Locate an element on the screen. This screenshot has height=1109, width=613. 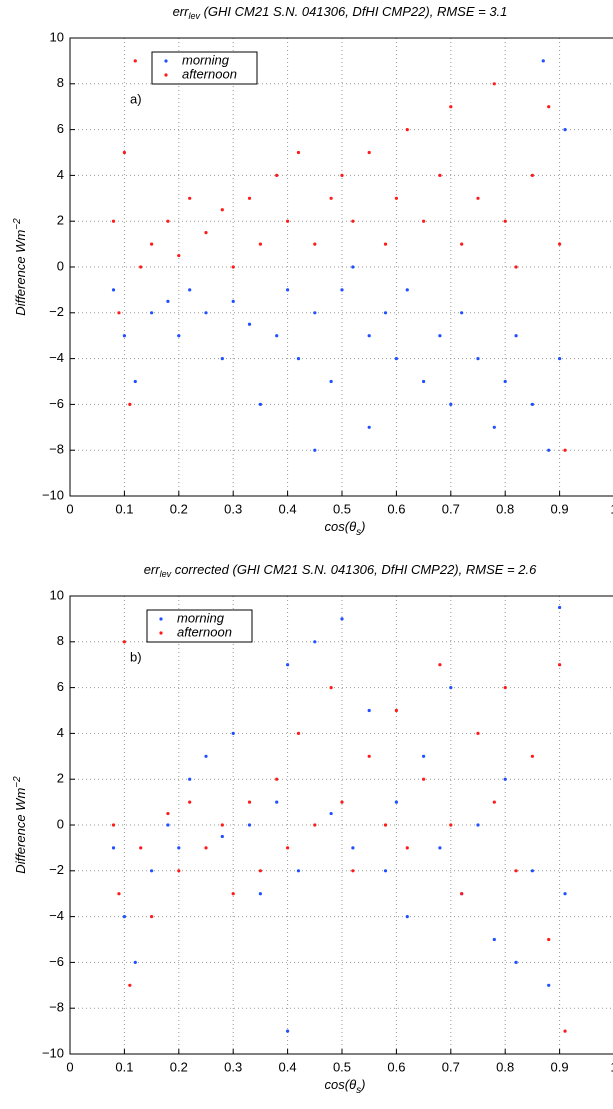
x-tick-label: 0.7 is located at coordinates (451, 1066).